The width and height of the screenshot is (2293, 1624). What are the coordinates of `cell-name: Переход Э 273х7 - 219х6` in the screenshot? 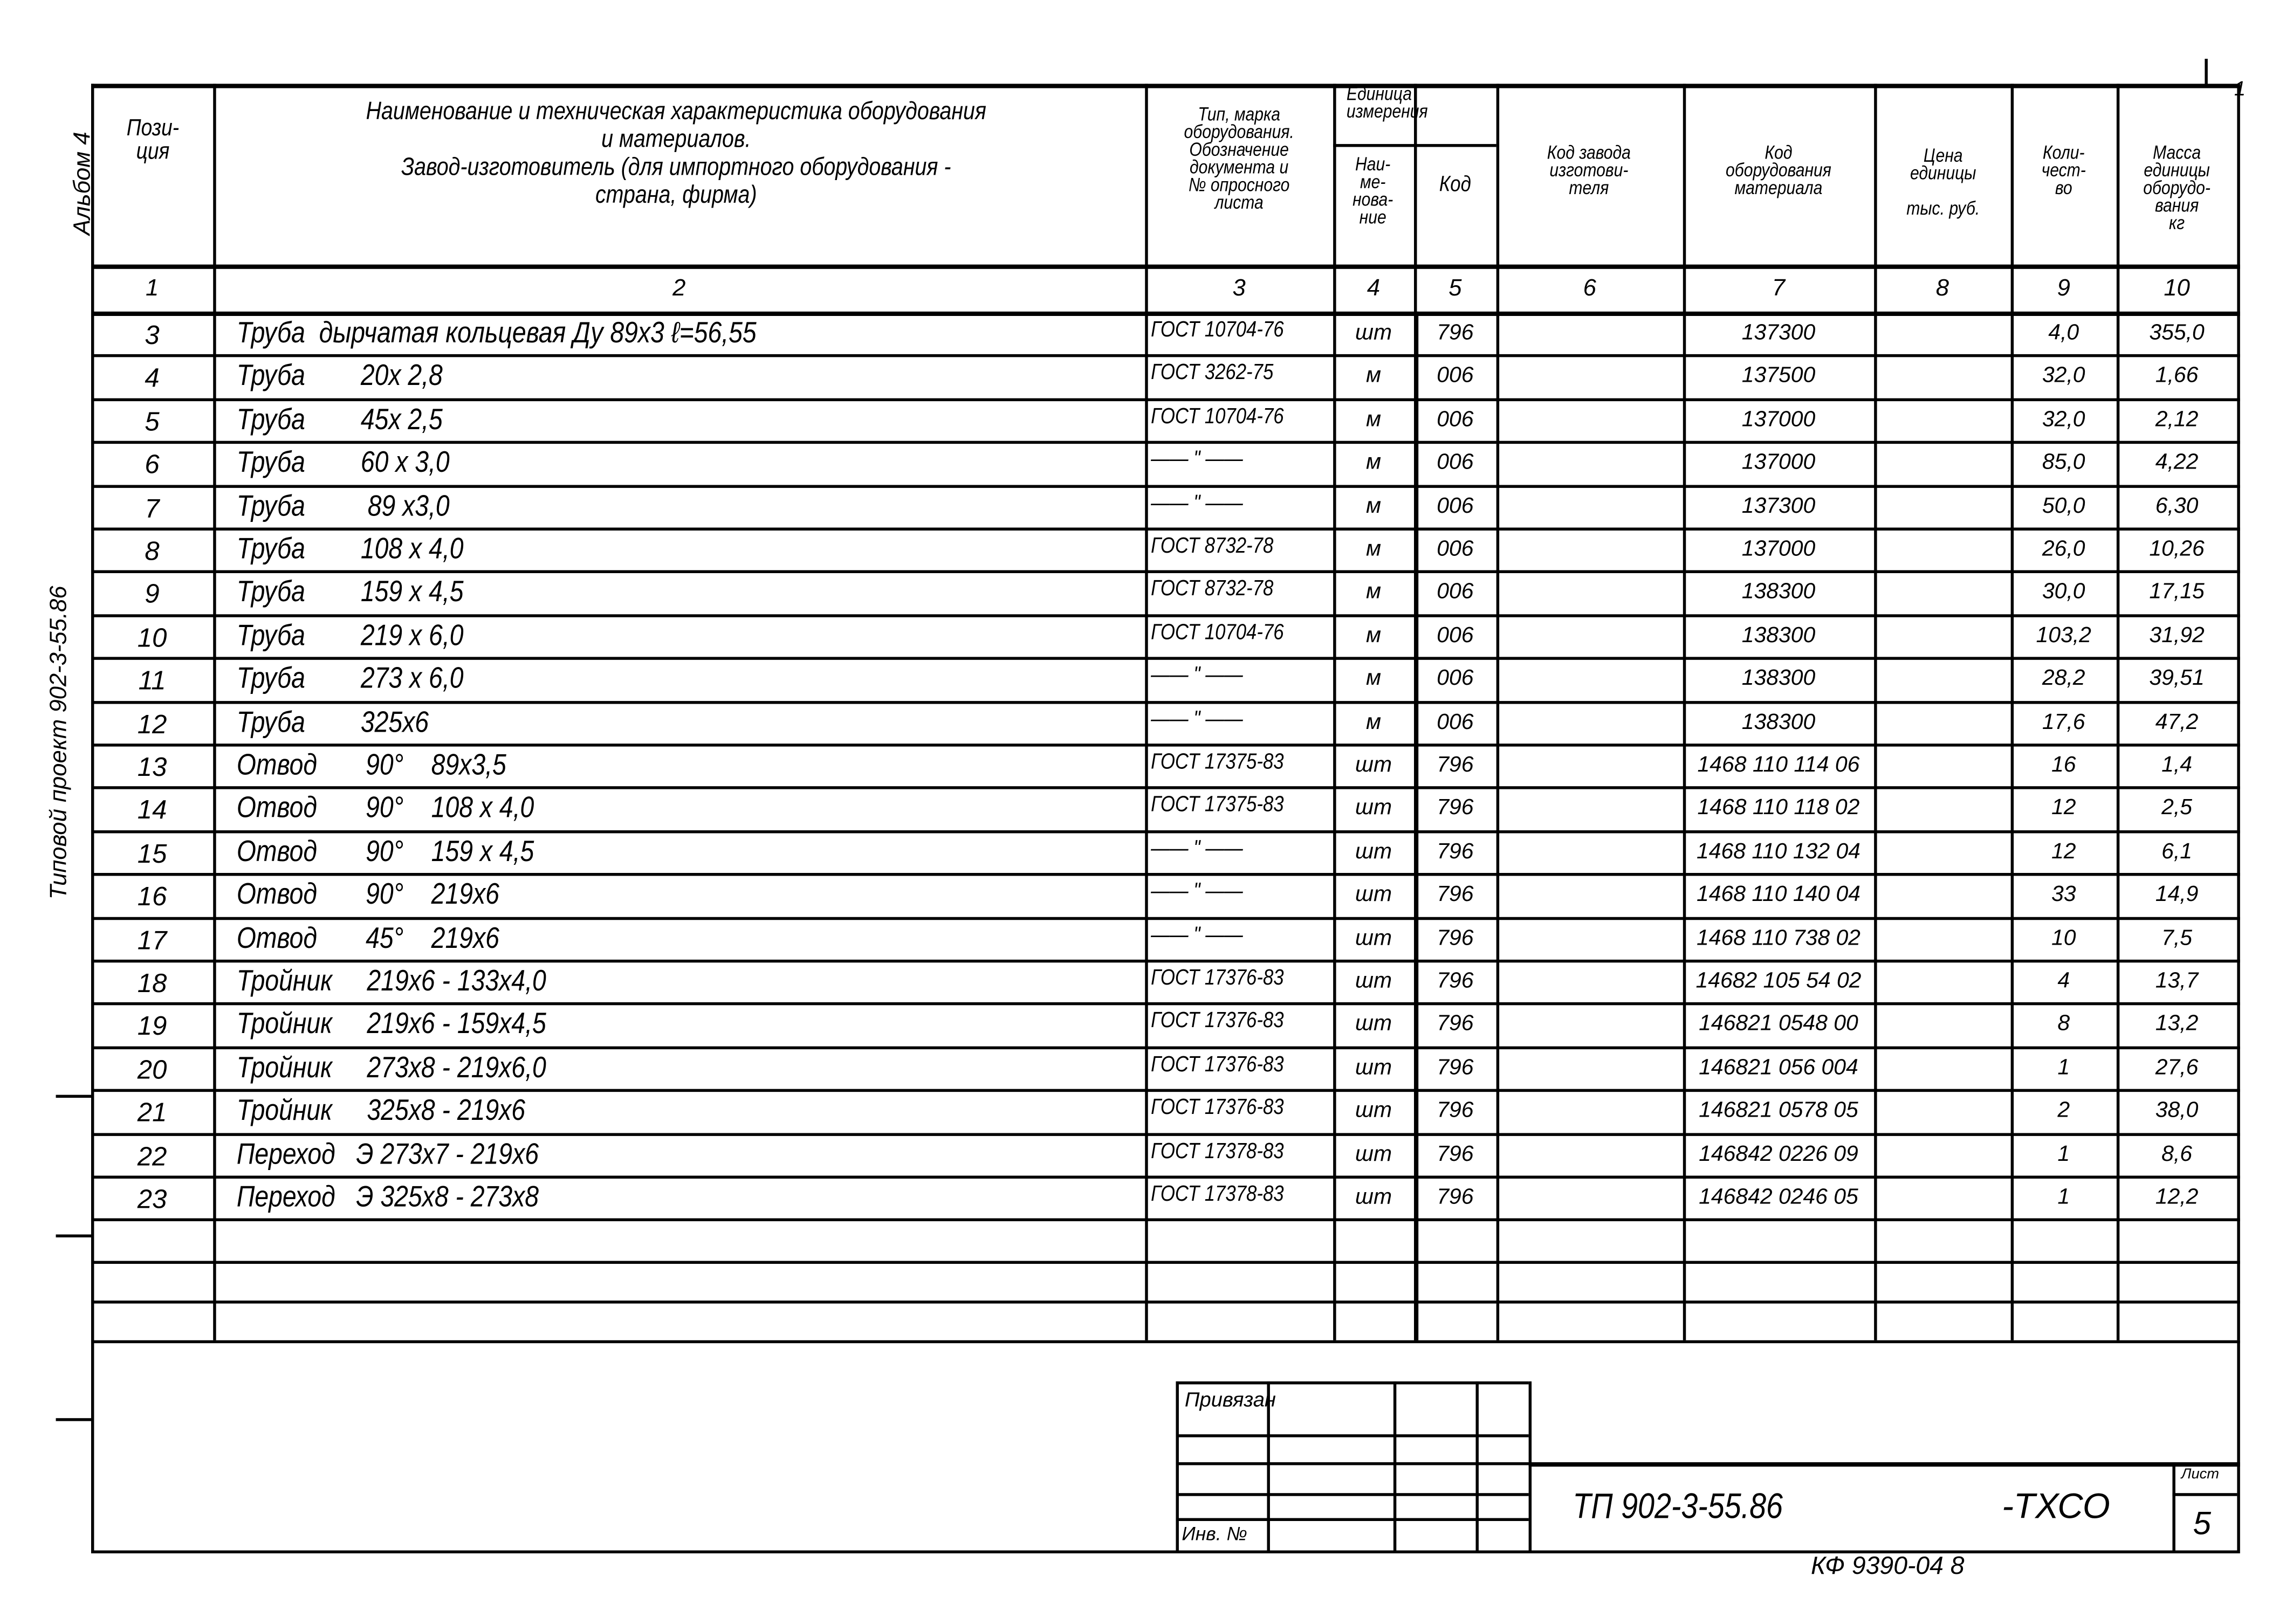 It's located at (387, 1154).